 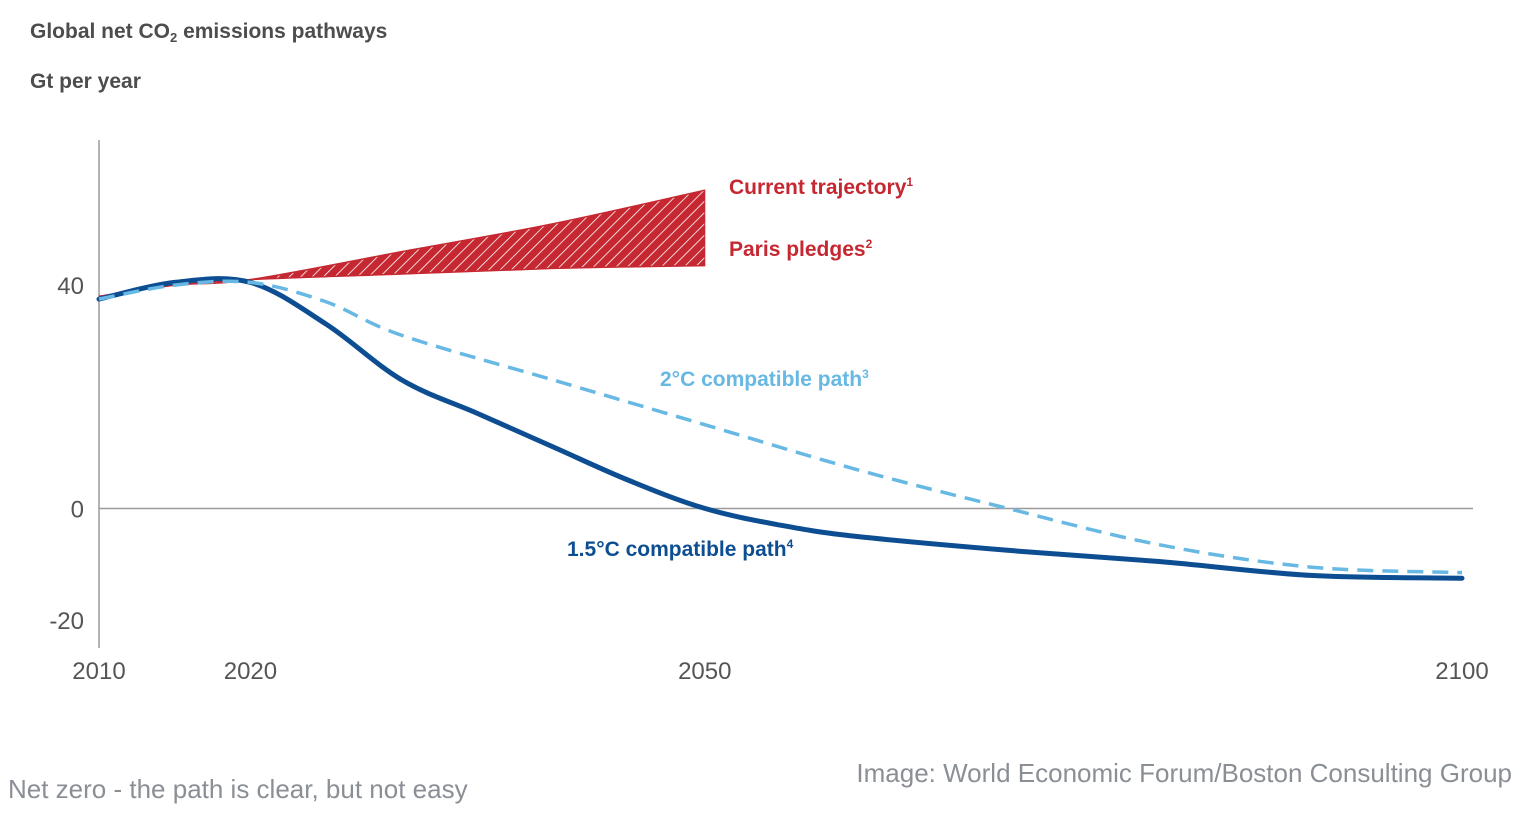 I want to click on y-tick-label: -20, so click(x=66, y=621).